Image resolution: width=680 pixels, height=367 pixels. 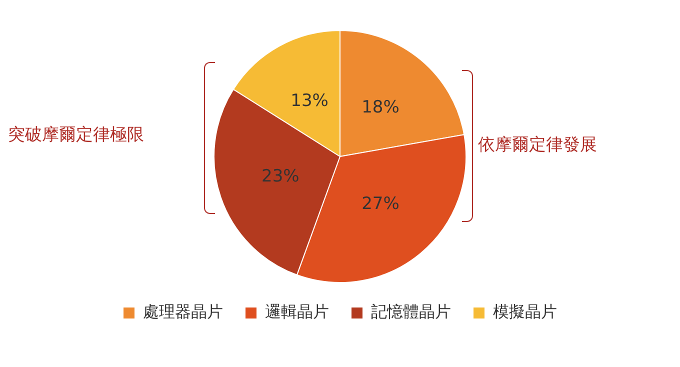 What do you see at coordinates (381, 204) in the screenshot?
I see `data-label: 27%` at bounding box center [381, 204].